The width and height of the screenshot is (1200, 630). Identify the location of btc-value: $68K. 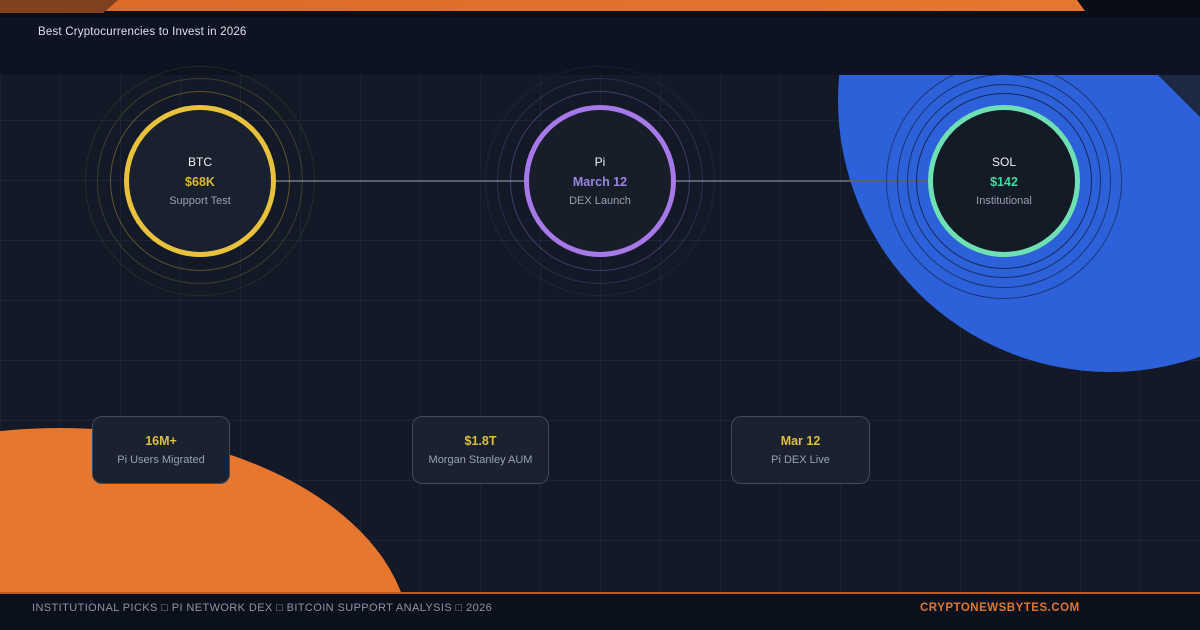
(200, 182).